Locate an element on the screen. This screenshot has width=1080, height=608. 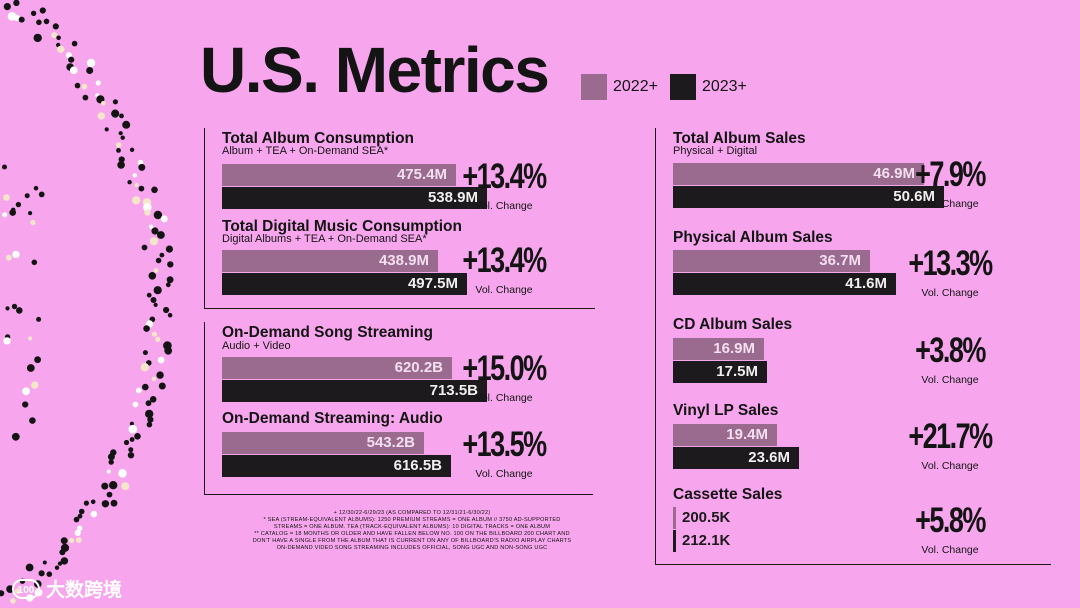
bar-2022: 438.9M is located at coordinates (330, 261).